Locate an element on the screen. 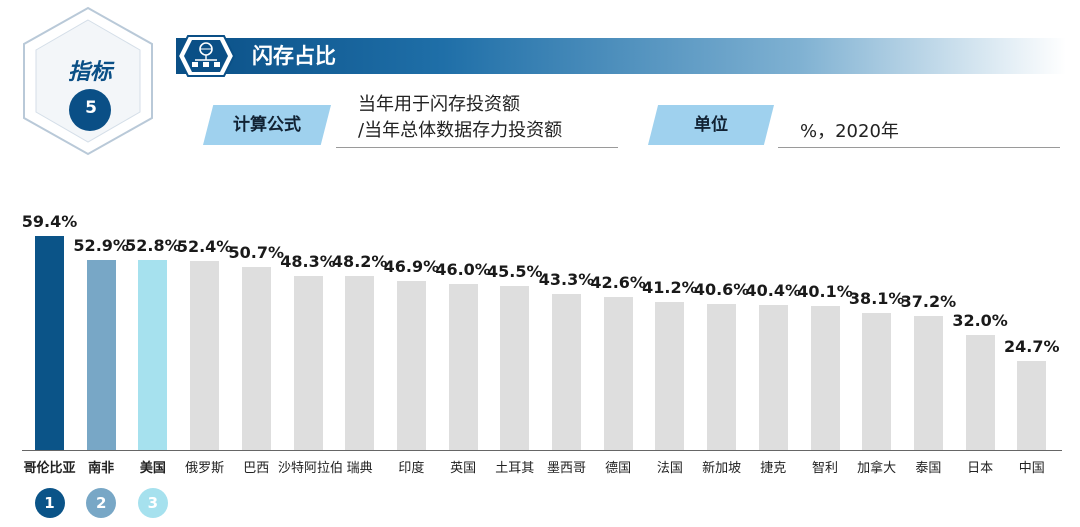 The width and height of the screenshot is (1080, 527). title-band is located at coordinates (621, 56).